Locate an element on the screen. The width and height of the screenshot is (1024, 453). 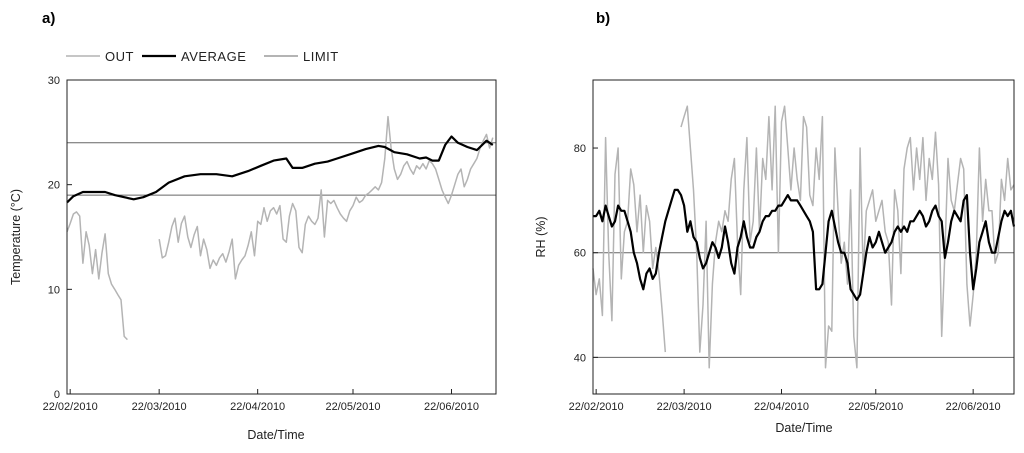
panel-b-y-ticks: 40 60 80 is located at coordinates (586, 253).